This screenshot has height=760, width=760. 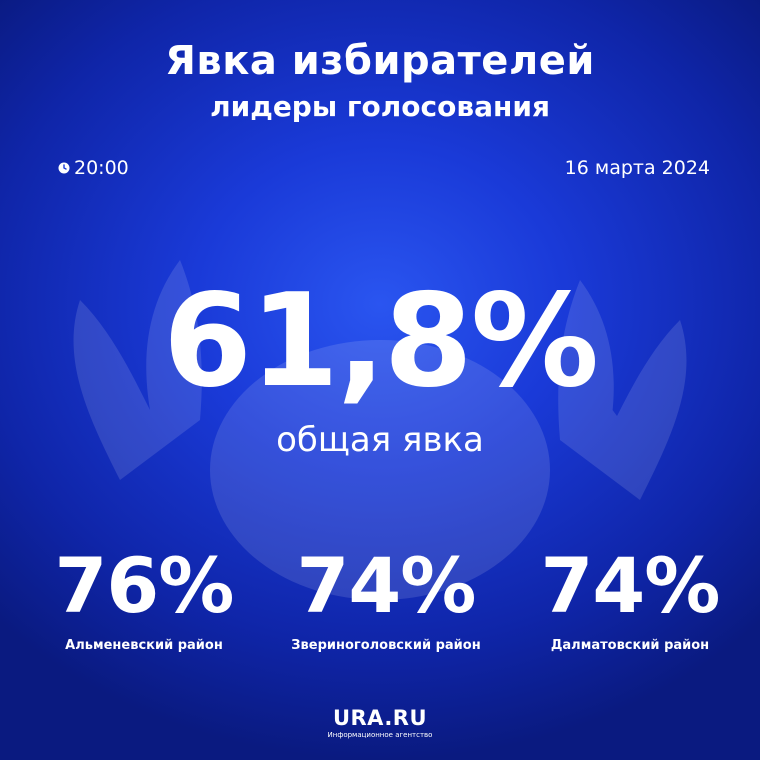 I want to click on clock-icon, so click(x=64, y=168).